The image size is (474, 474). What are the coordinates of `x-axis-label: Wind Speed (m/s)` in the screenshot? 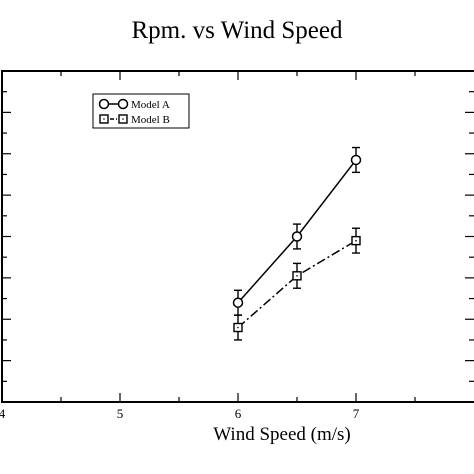 It's located at (282, 434).